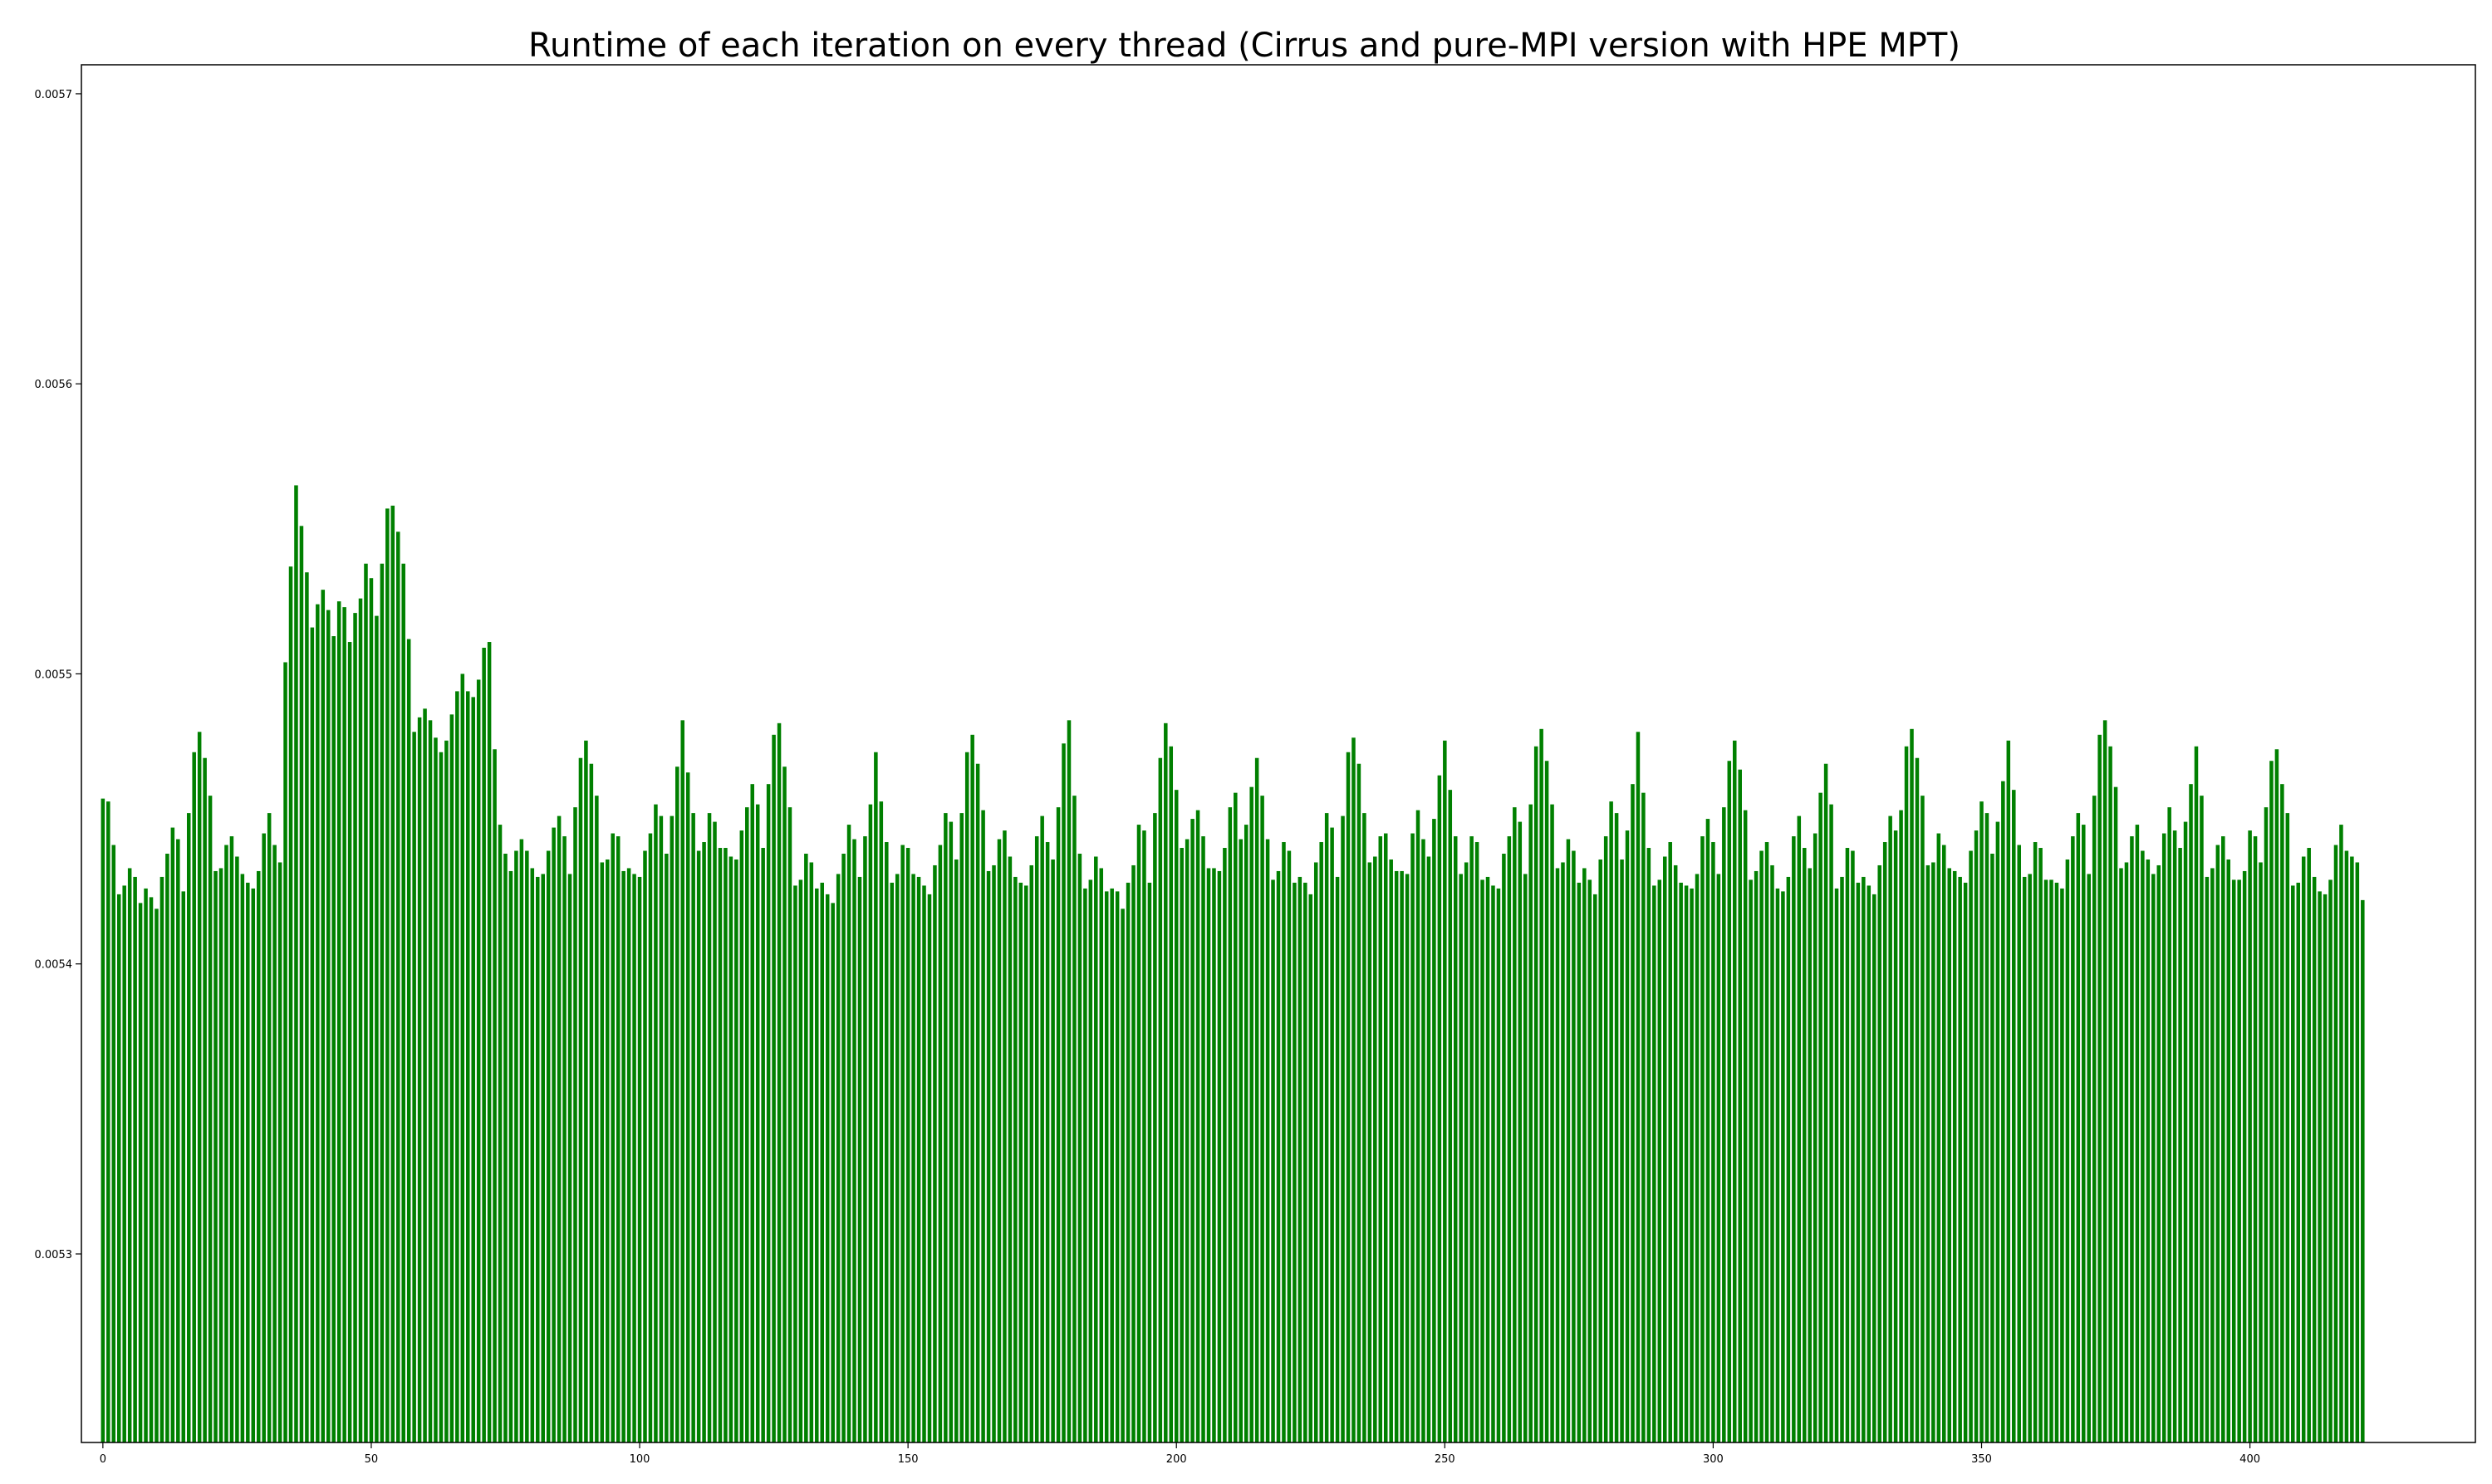 Image resolution: width=2492 pixels, height=1484 pixels. What do you see at coordinates (1176, 1459) in the screenshot?
I see `x-tick-label: 200` at bounding box center [1176, 1459].